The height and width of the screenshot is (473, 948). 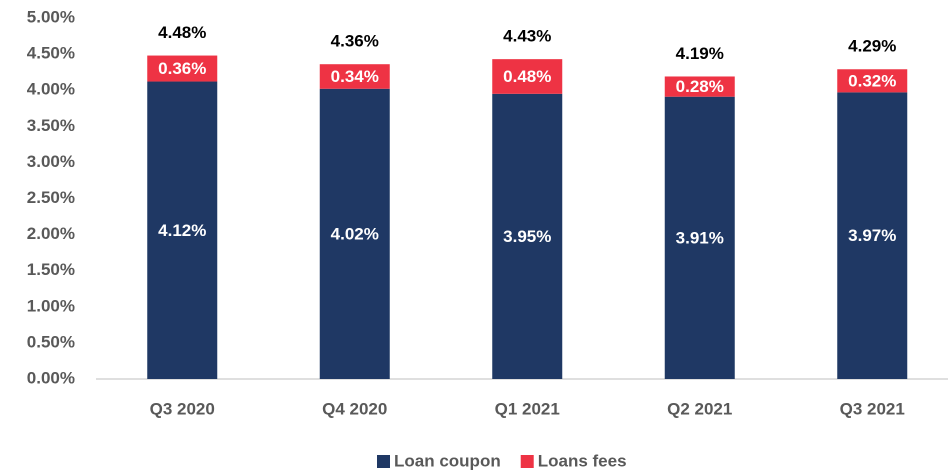 What do you see at coordinates (51, 305) in the screenshot?
I see `y-tick-label: 1.00%` at bounding box center [51, 305].